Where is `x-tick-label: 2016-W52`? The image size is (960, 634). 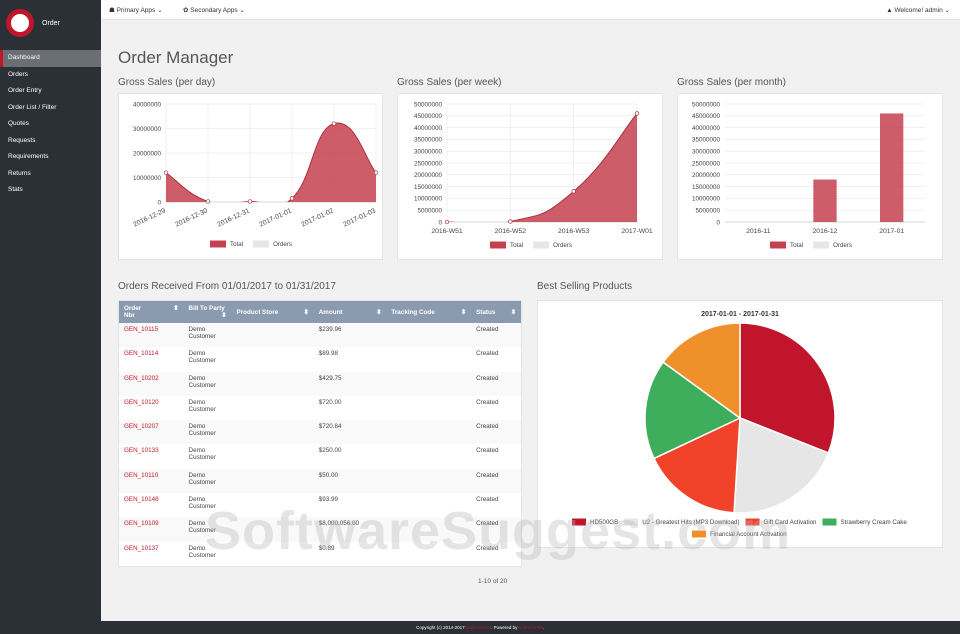
x-tick-label: 2016-W52 is located at coordinates (511, 231).